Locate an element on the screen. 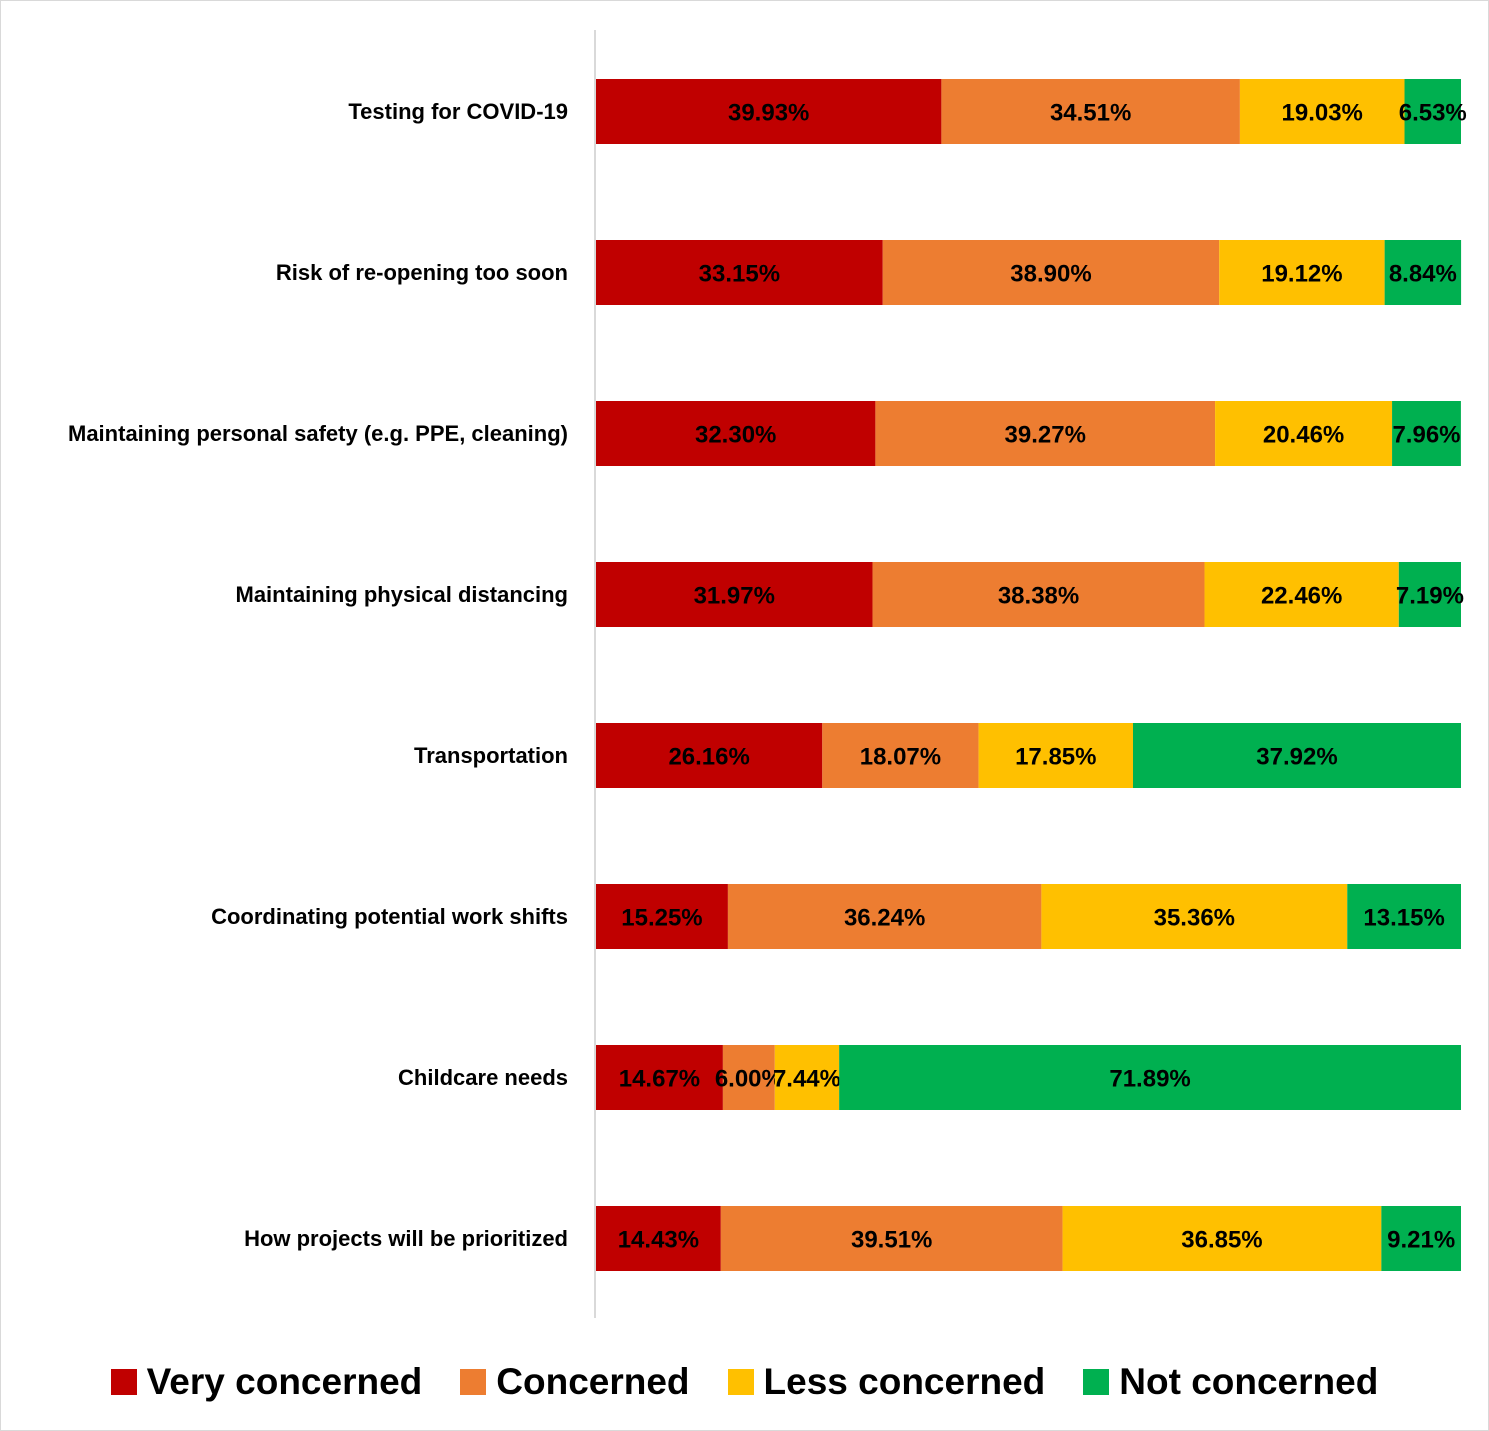 This screenshot has width=1489, height=1431. legend-item: Not concerned is located at coordinates (1230, 1382).